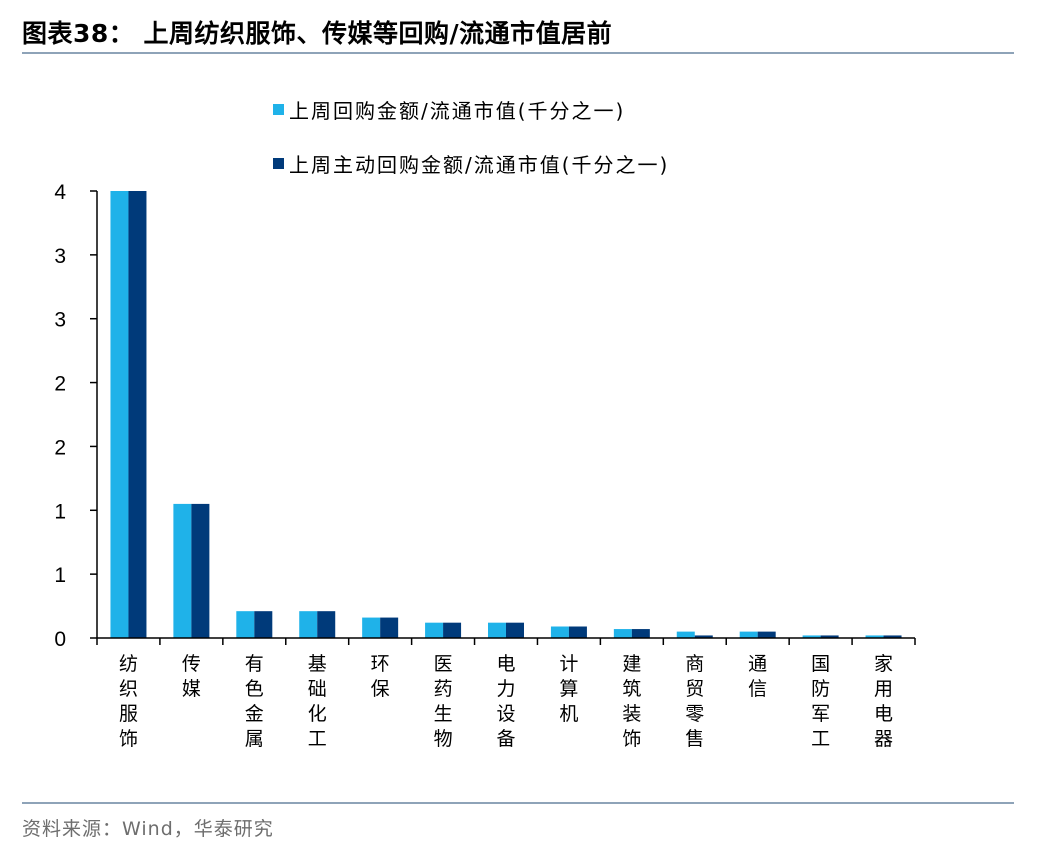 This screenshot has width=1048, height=852. What do you see at coordinates (76, 416) in the screenshot?
I see `y-axis: 0 1 1 2 2 3 3 4` at bounding box center [76, 416].